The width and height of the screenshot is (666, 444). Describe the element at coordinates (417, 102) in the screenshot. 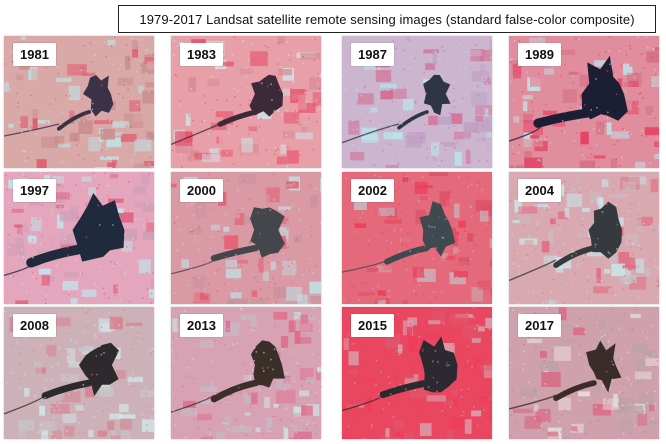

I see `satellite-image-1987: 1987` at that location.